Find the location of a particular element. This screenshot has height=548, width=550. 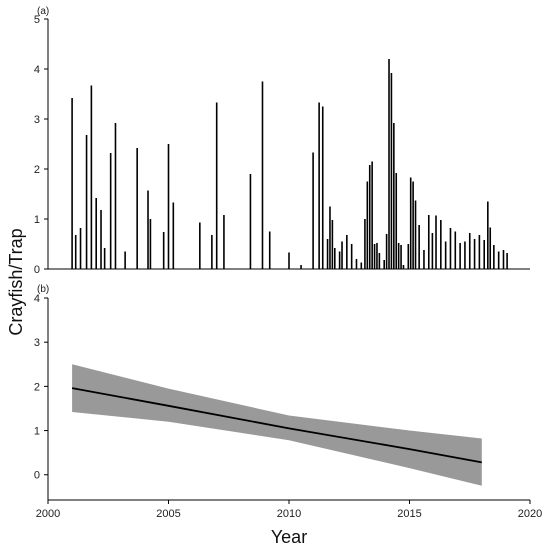

panel-b-x-ticks: 2000 2005 2010 2015 2020 is located at coordinates (289, 510).